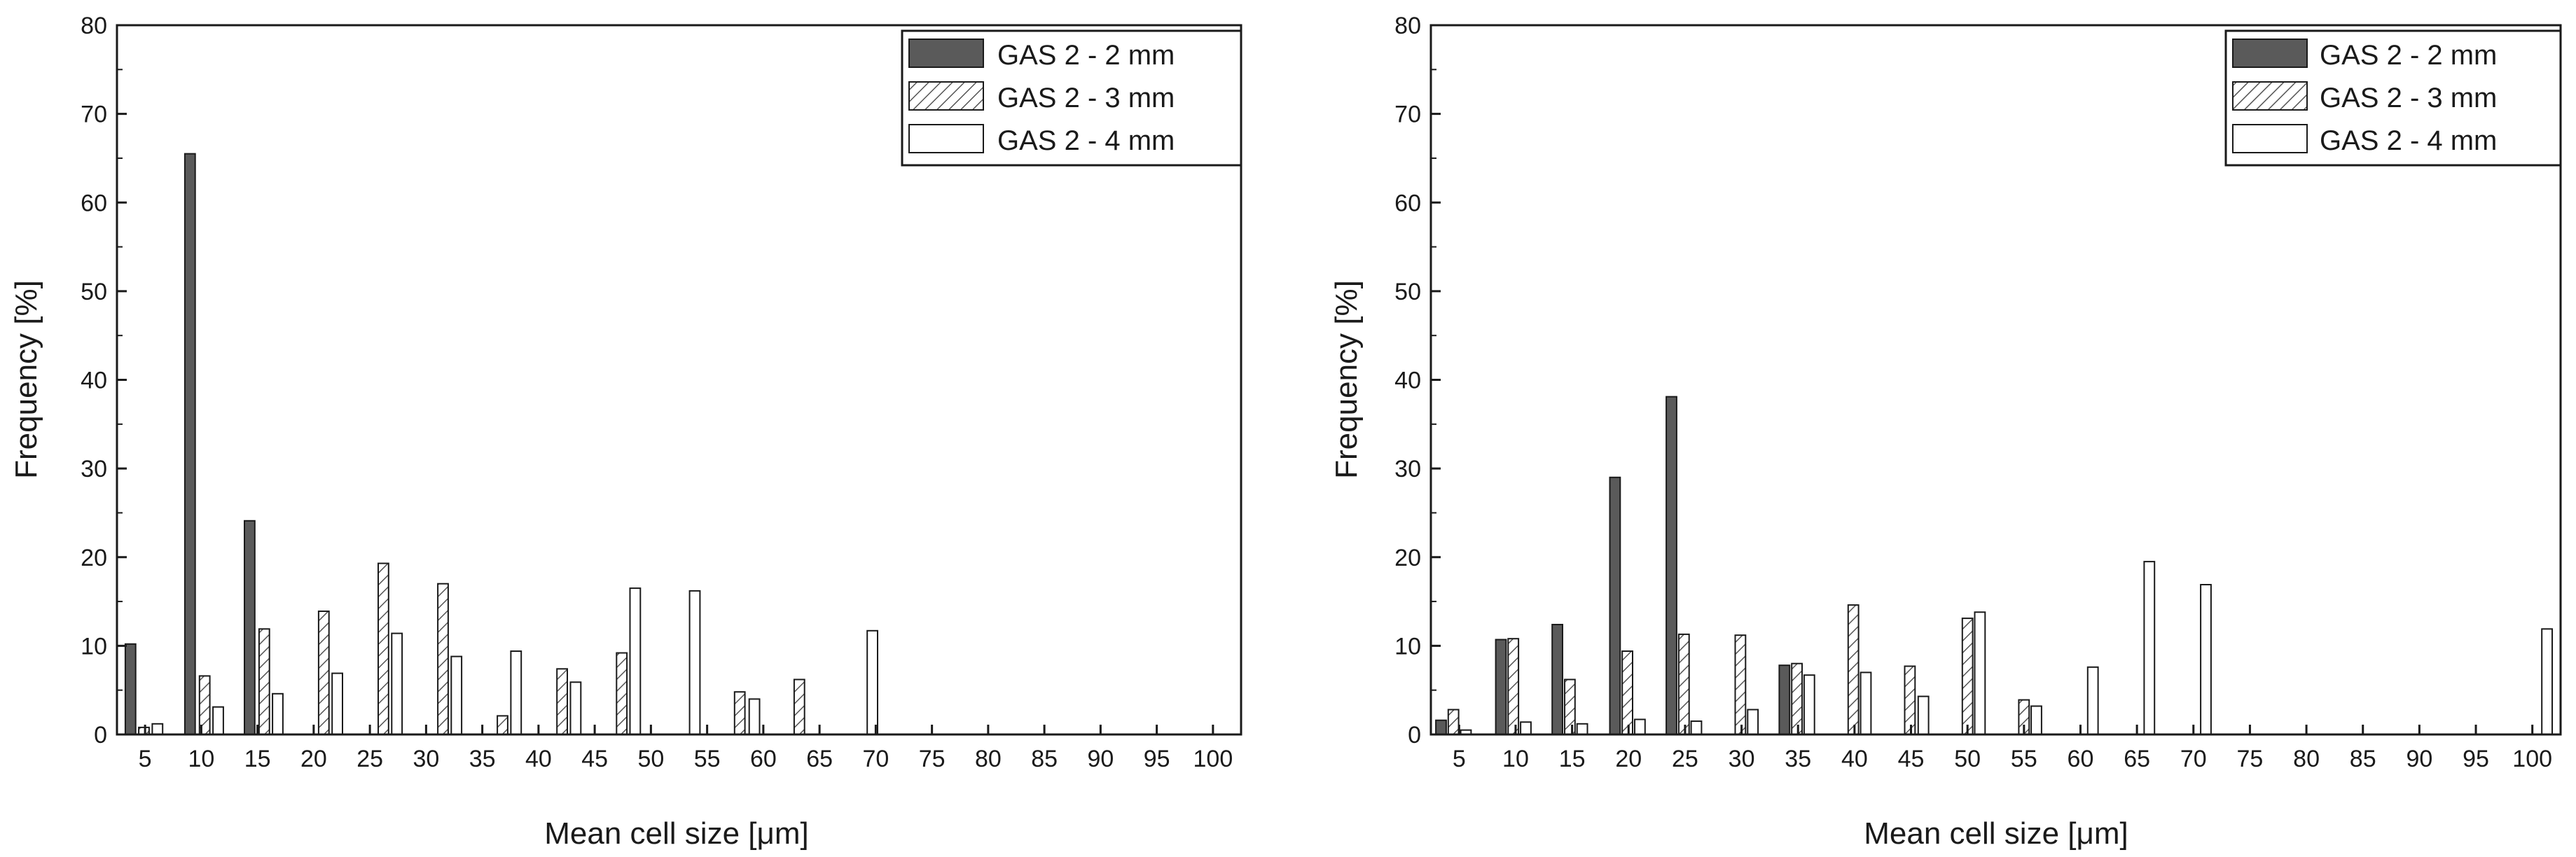 This screenshot has width=2576, height=857. Describe the element at coordinates (676, 833) in the screenshot. I see `x-axis-title: Mean cell size [μm]` at that location.